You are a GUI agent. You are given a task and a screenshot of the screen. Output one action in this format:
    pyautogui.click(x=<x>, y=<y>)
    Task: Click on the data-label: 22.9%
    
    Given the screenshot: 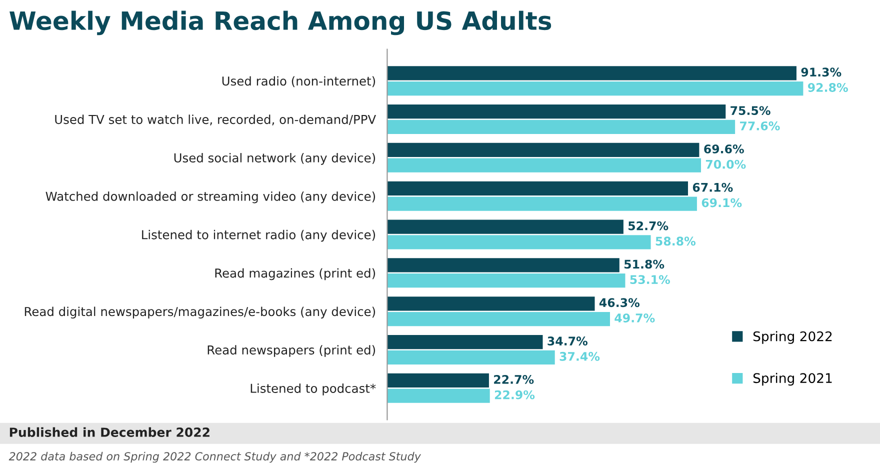 What is the action you would take?
    pyautogui.click(x=514, y=395)
    